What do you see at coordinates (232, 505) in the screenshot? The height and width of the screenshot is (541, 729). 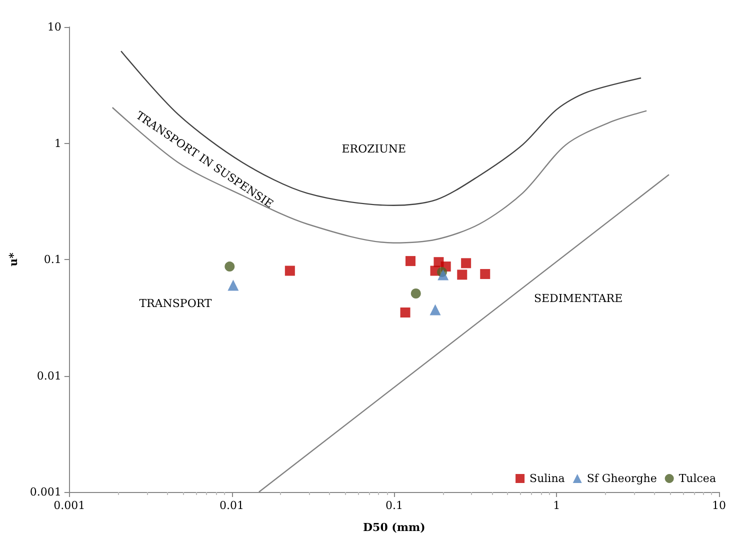 I see `x-tick-label: 0.01` at bounding box center [232, 505].